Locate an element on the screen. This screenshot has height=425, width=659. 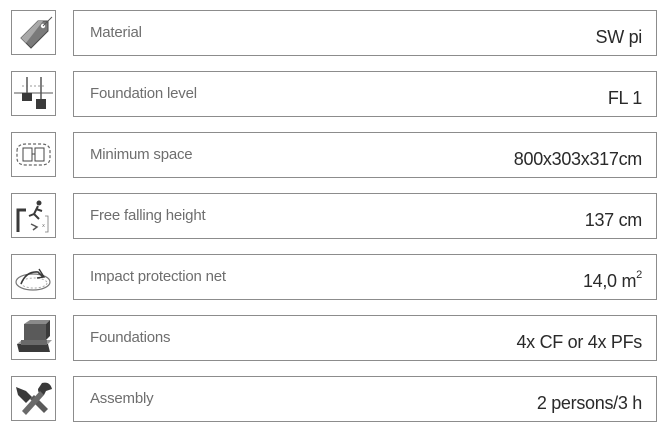
spec-row-material: Material SW pi is located at coordinates (329, 33).